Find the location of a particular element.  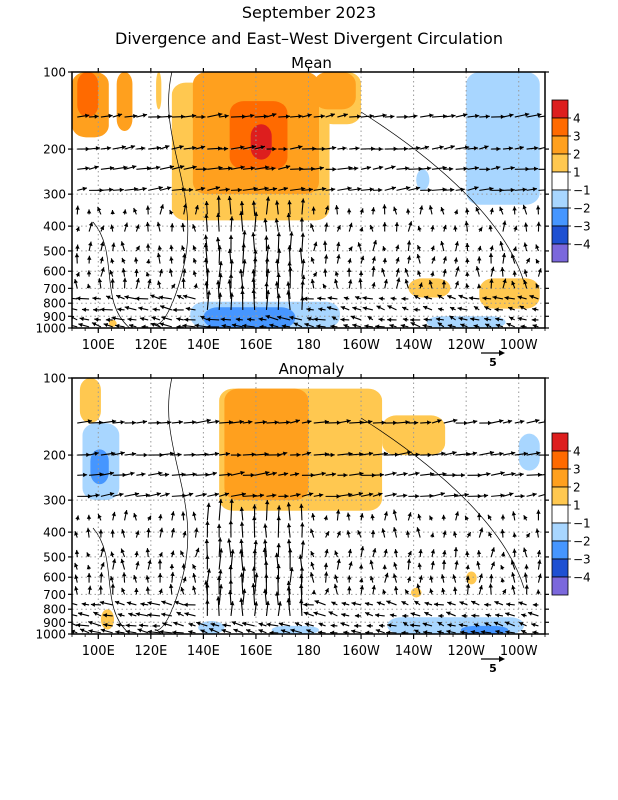

colorbar-label: 3 is located at coordinates (577, 137).